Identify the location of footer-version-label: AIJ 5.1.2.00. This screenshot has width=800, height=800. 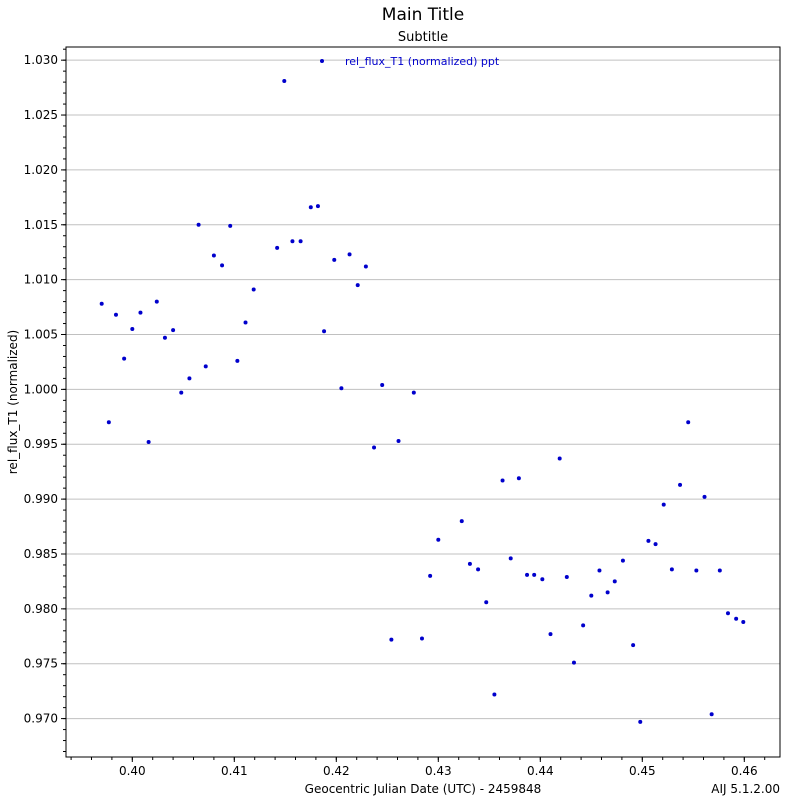
(745, 789).